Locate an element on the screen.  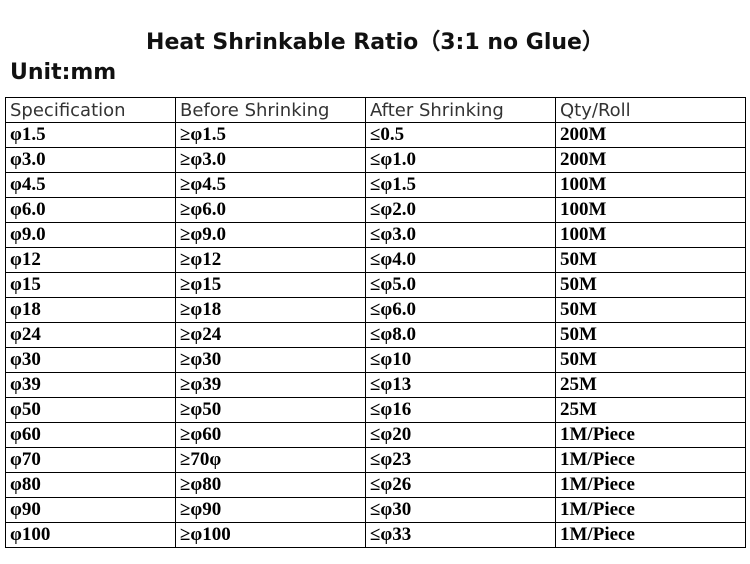
table-cell: ≤φ10 is located at coordinates (460, 360).